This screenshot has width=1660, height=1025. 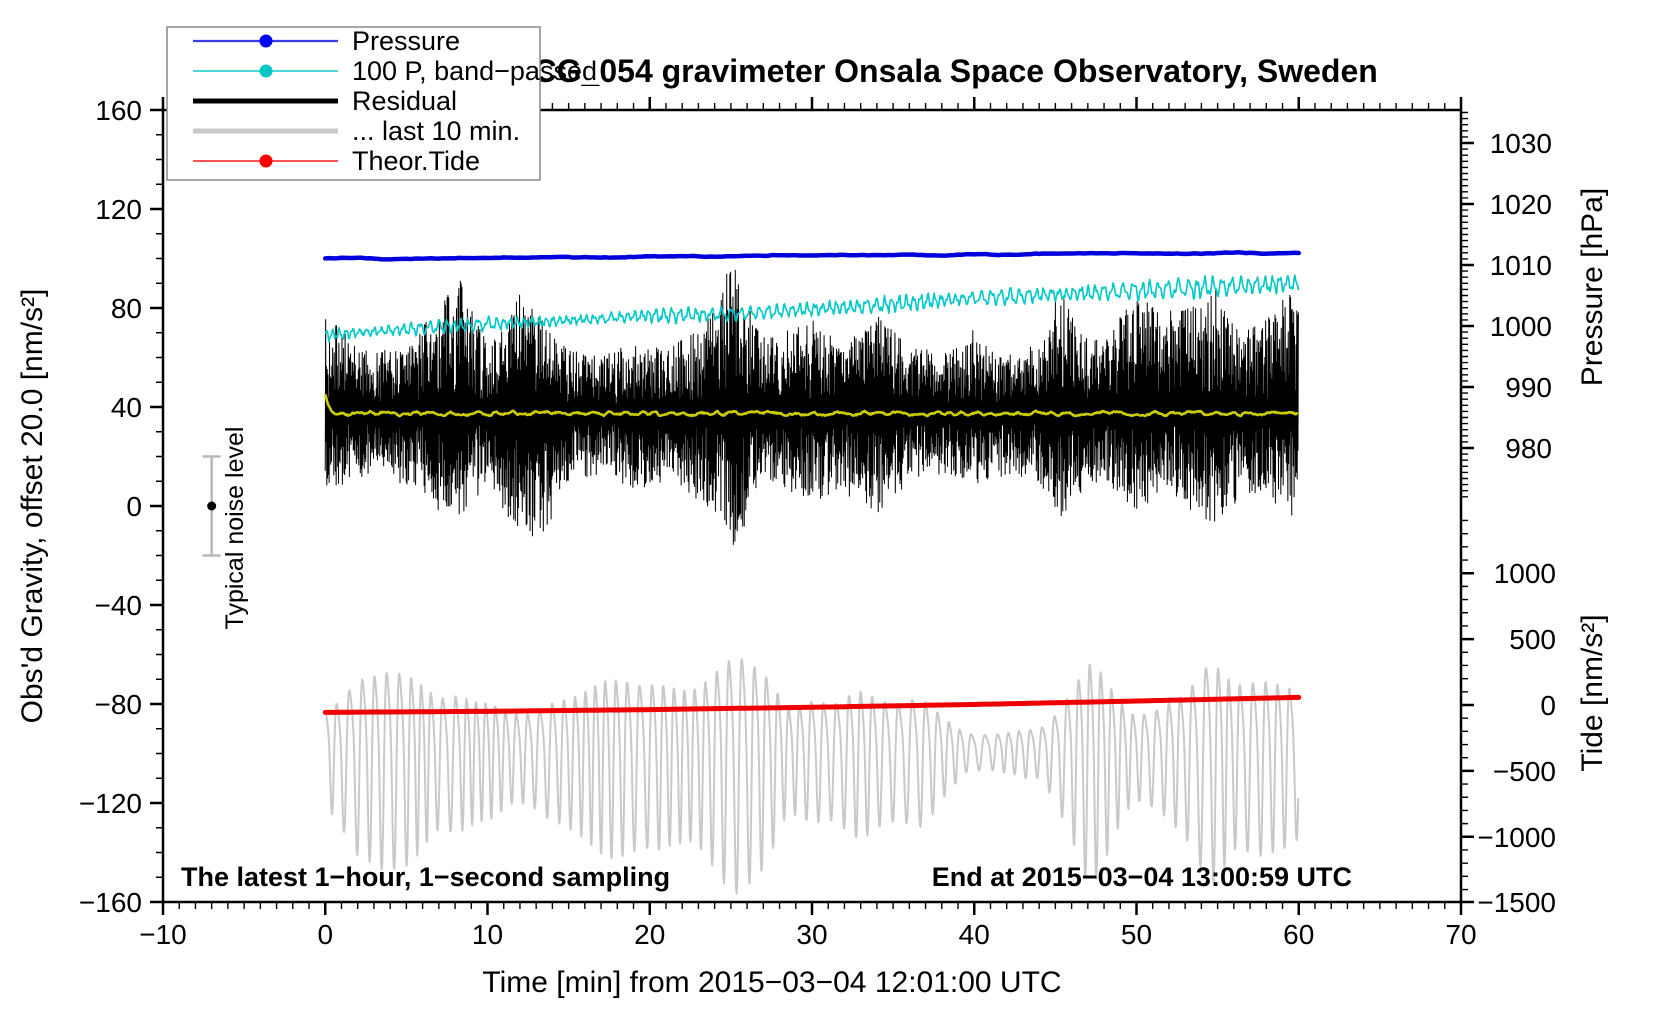 I want to click on legend-item-residual: Residual, so click(x=325, y=101).